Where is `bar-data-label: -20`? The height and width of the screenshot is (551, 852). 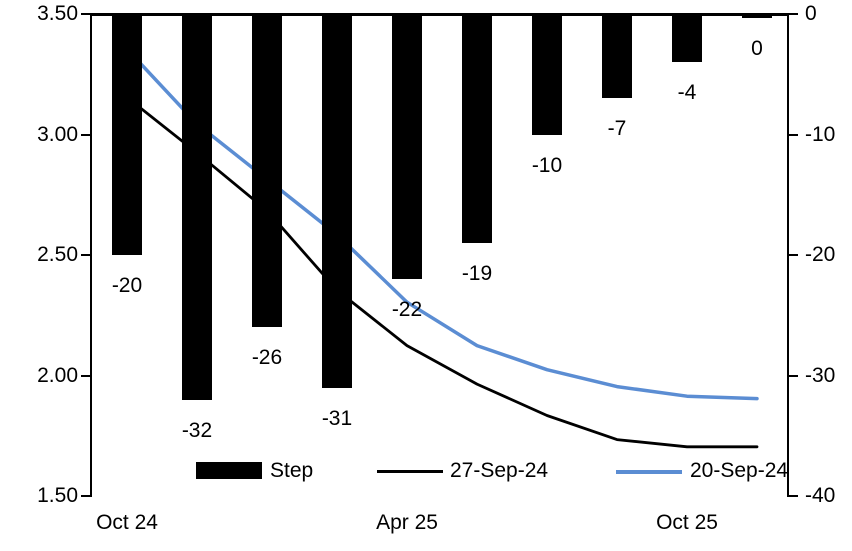 bar-data-label: -20 is located at coordinates (127, 285).